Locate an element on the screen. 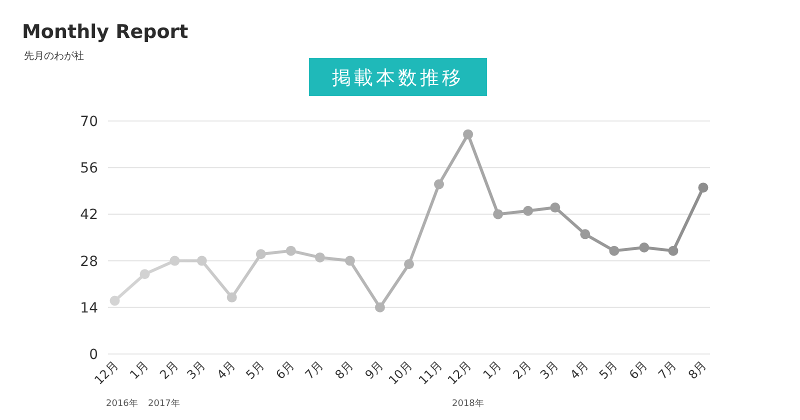 The height and width of the screenshot is (420, 800). y-tick-label: 14 is located at coordinates (89, 308).